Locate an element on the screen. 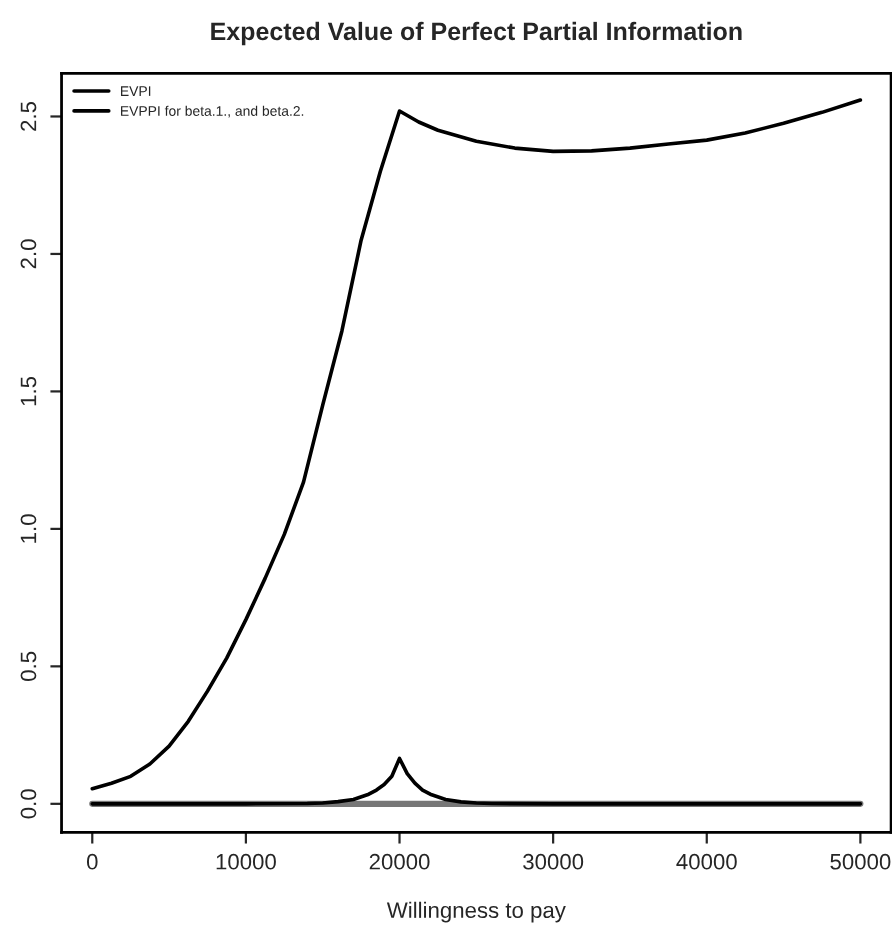 The width and height of the screenshot is (892, 928). x-axis-title: Willingness to pay is located at coordinates (476, 912).